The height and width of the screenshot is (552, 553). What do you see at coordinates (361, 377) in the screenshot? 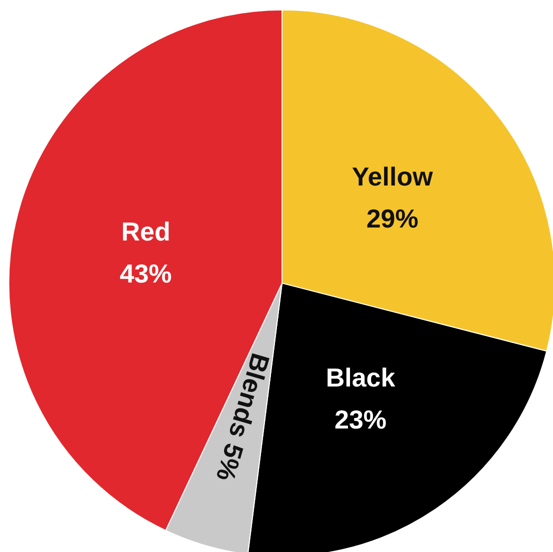
I see `slice-label: Black` at bounding box center [361, 377].